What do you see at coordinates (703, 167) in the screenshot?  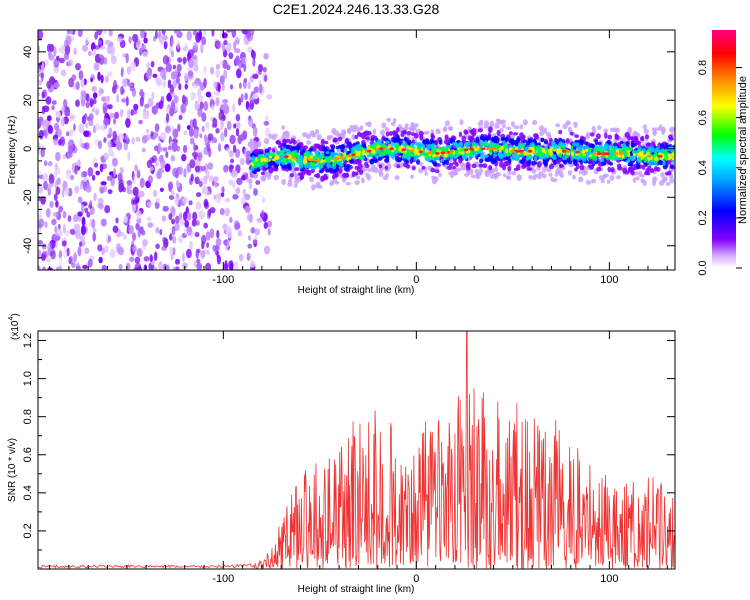 I see `colorbar-tick-label: 0.4` at bounding box center [703, 167].